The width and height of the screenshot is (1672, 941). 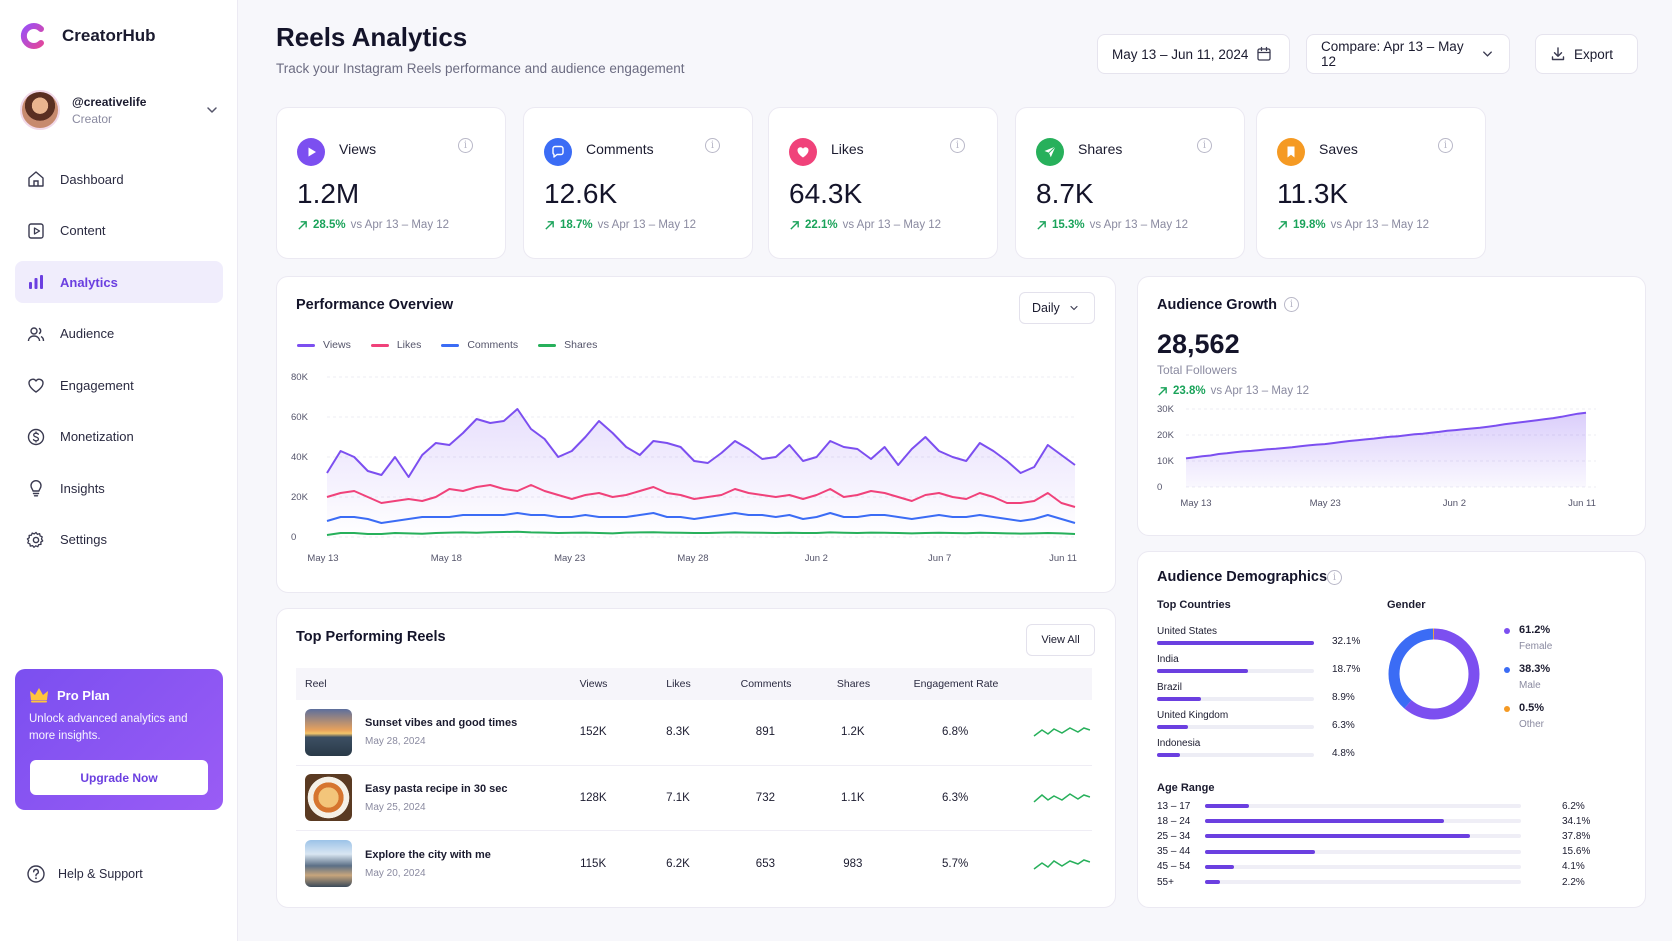 I want to click on lightbulb-icon, so click(x=36, y=488).